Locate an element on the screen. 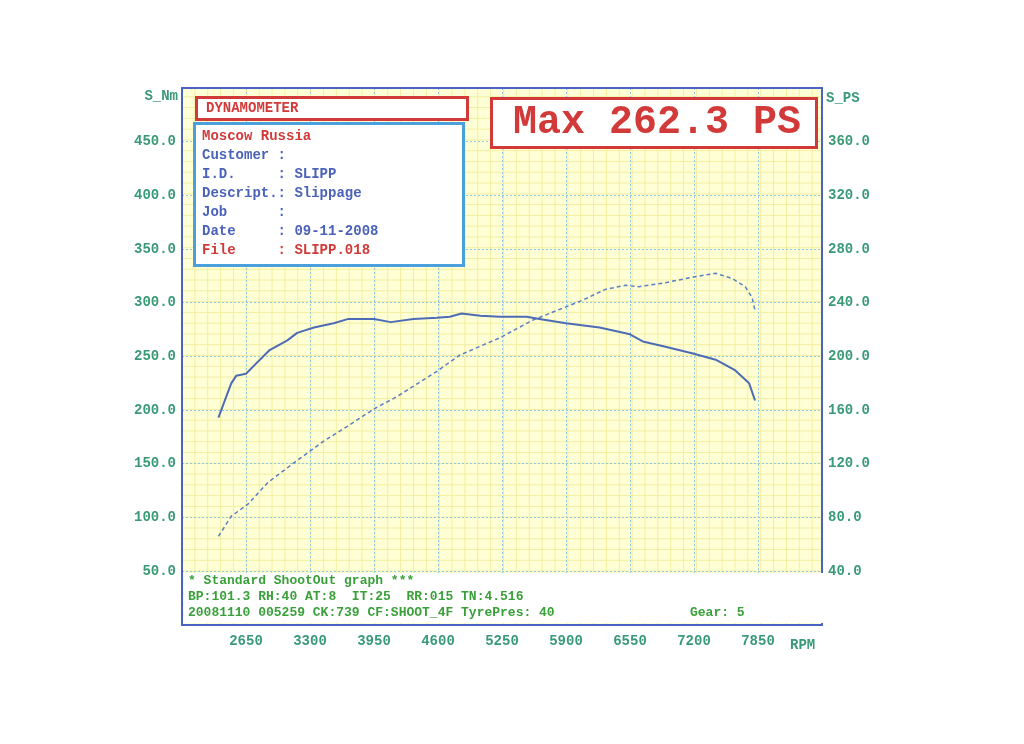 This screenshot has height=744, width=1024. x-tick-label: 2650 is located at coordinates (246, 640).